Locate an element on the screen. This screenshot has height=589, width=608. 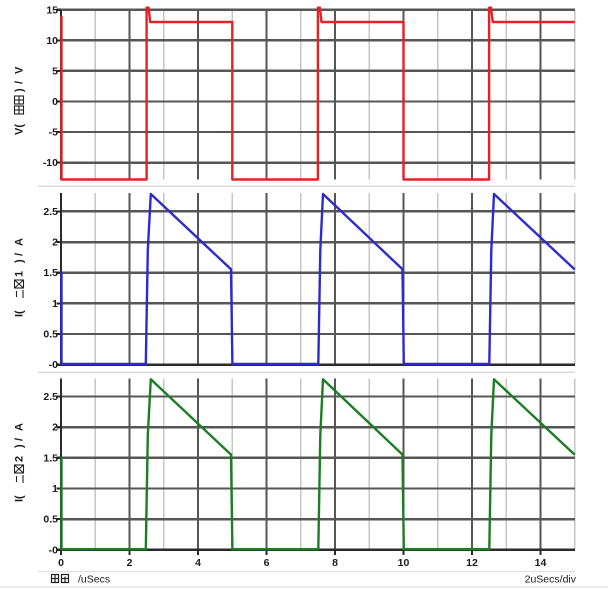
svg-text: V( is located at coordinates (20, 129).